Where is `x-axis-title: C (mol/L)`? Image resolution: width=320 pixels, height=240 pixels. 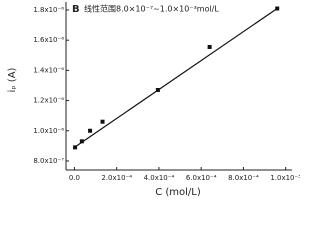 x-axis-title: C (mol/L) is located at coordinates (178, 192).